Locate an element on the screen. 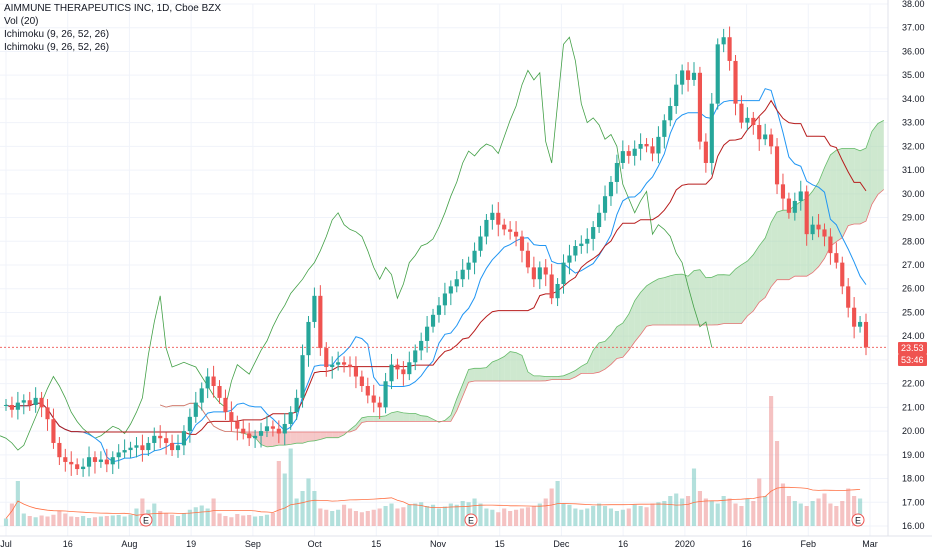 Image resolution: width=932 pixels, height=550 pixels. price-tick-label: 27.00 is located at coordinates (913, 265).